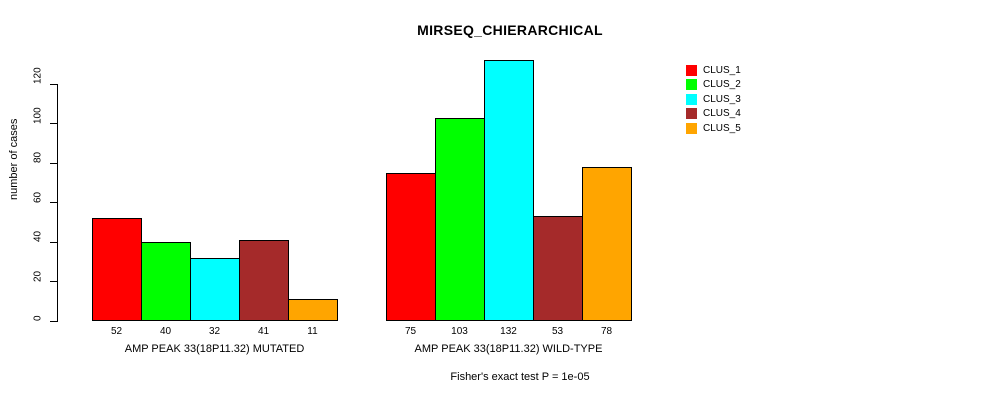  What do you see at coordinates (165, 331) in the screenshot?
I see `bar-value-label: 40` at bounding box center [165, 331].